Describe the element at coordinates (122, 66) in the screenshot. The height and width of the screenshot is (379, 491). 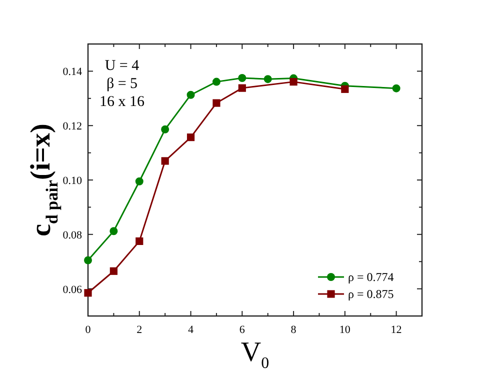
I see `annotation: U = 4` at that location.